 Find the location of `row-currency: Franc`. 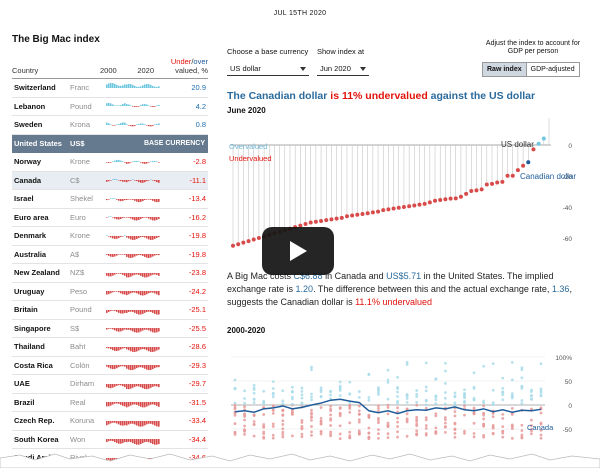

row-currency: Franc is located at coordinates (80, 88).